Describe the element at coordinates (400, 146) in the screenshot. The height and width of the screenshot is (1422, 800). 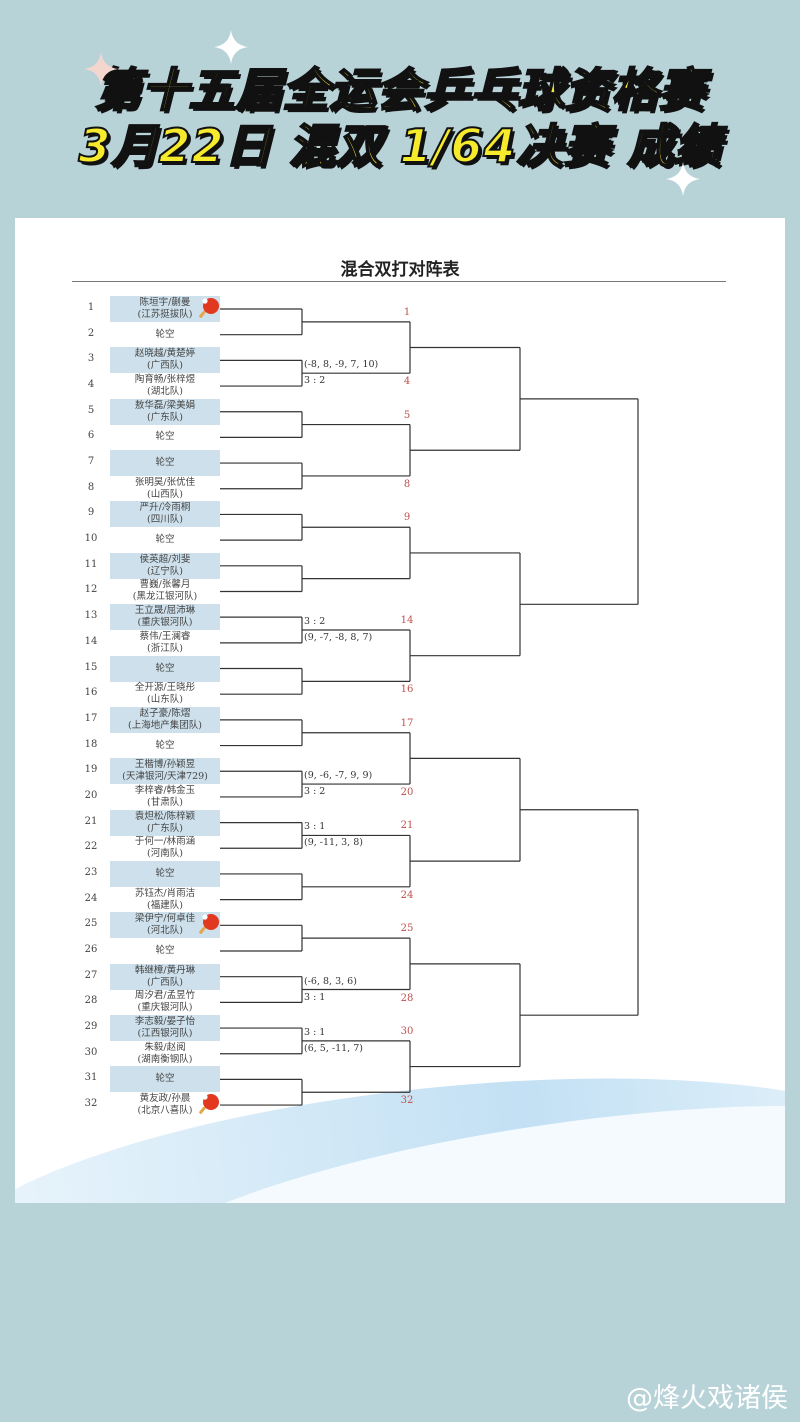
I see `banner-line-2: 3月22日 混双 1/64决赛 成绩` at that location.